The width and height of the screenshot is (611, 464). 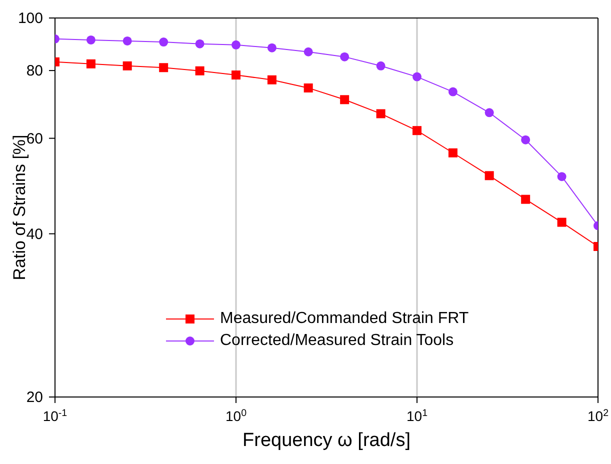 What do you see at coordinates (55, 416) in the screenshot?
I see `x-tick-label: 10$^{-1}$` at bounding box center [55, 416].